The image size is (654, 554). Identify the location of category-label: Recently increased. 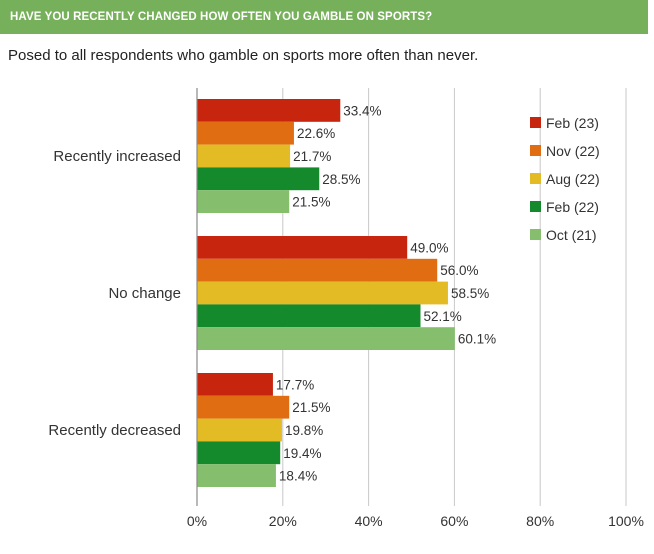
(117, 156).